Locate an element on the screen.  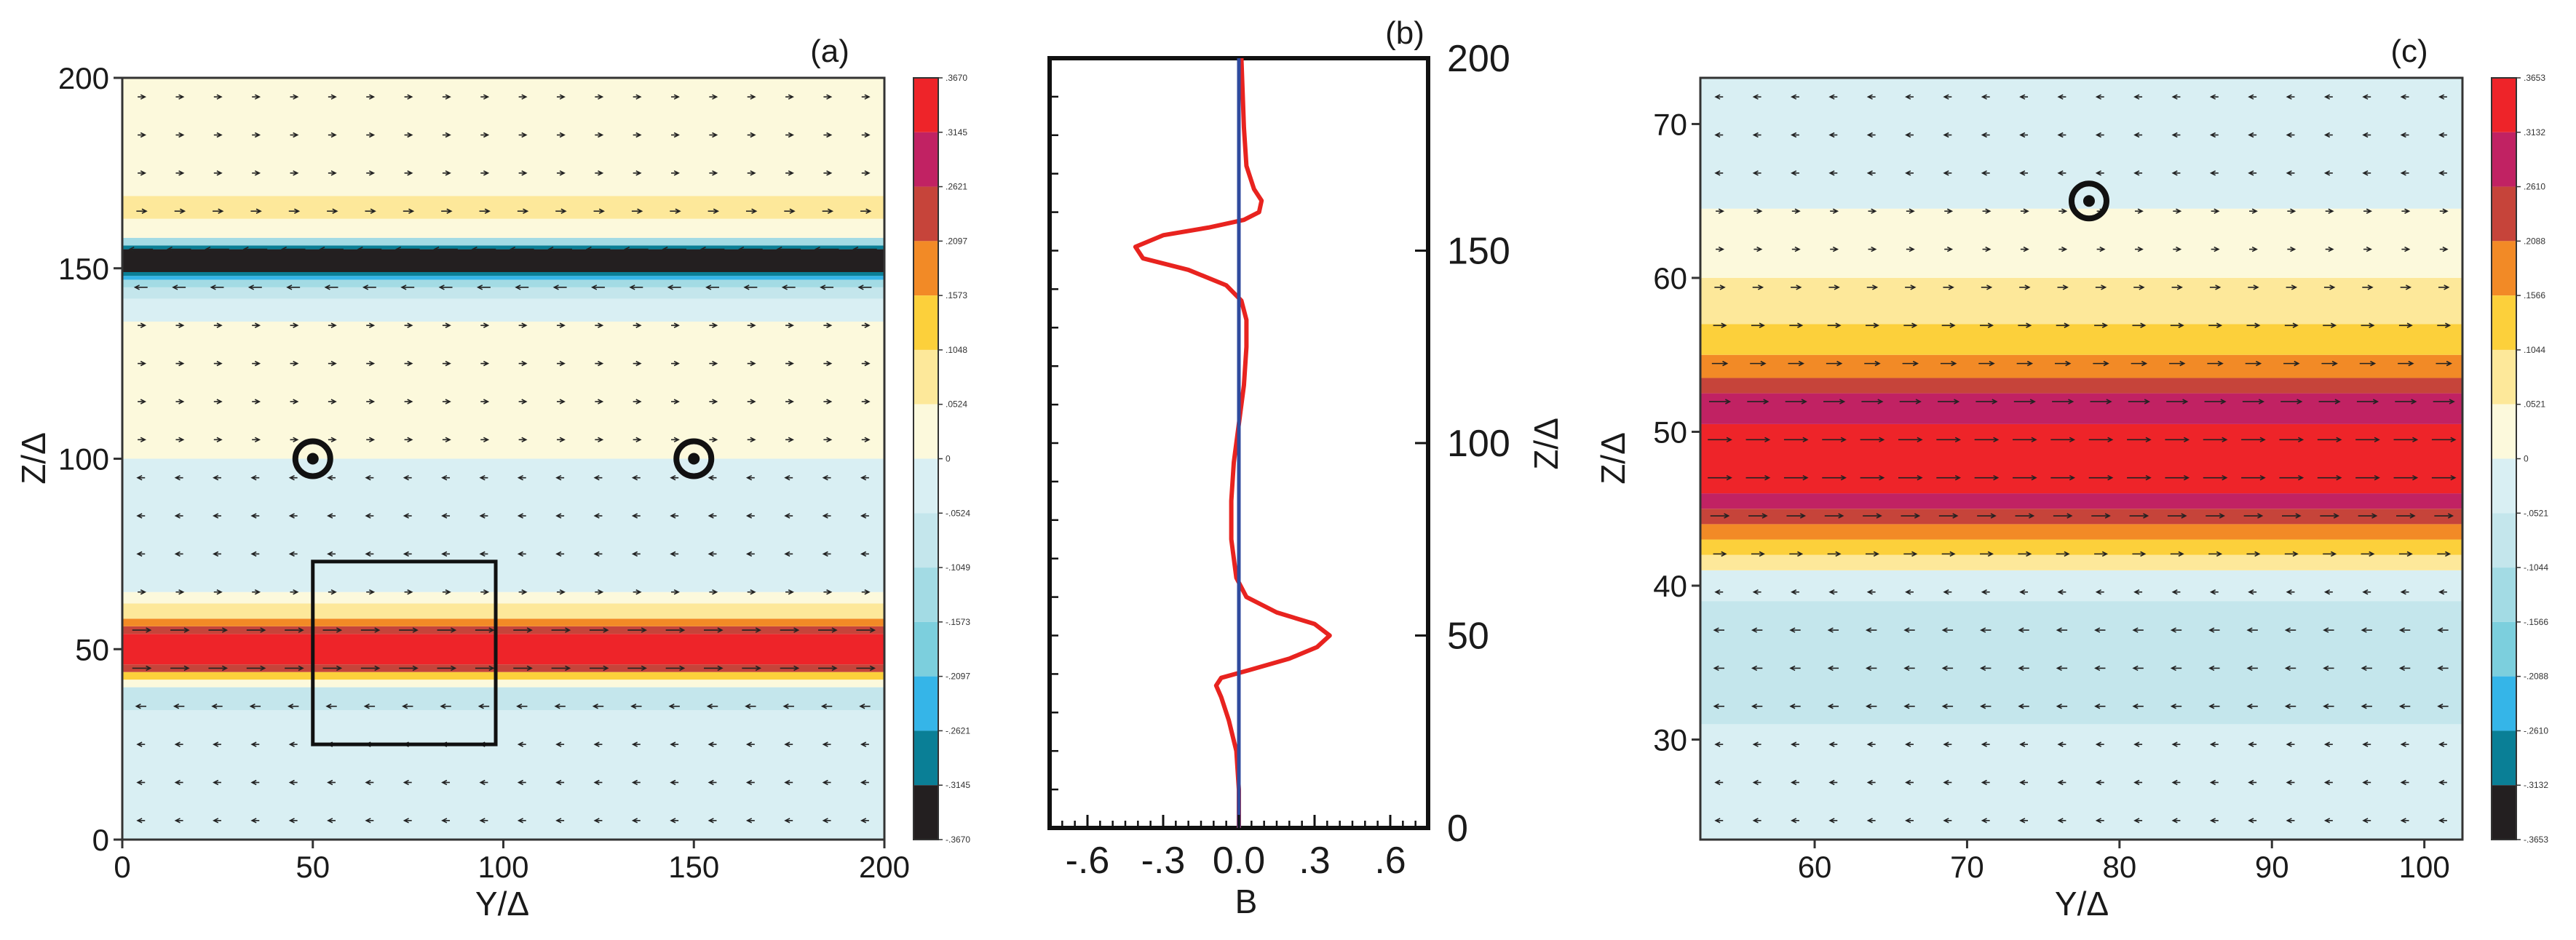
x-tick-label: 60 is located at coordinates (1815, 867).